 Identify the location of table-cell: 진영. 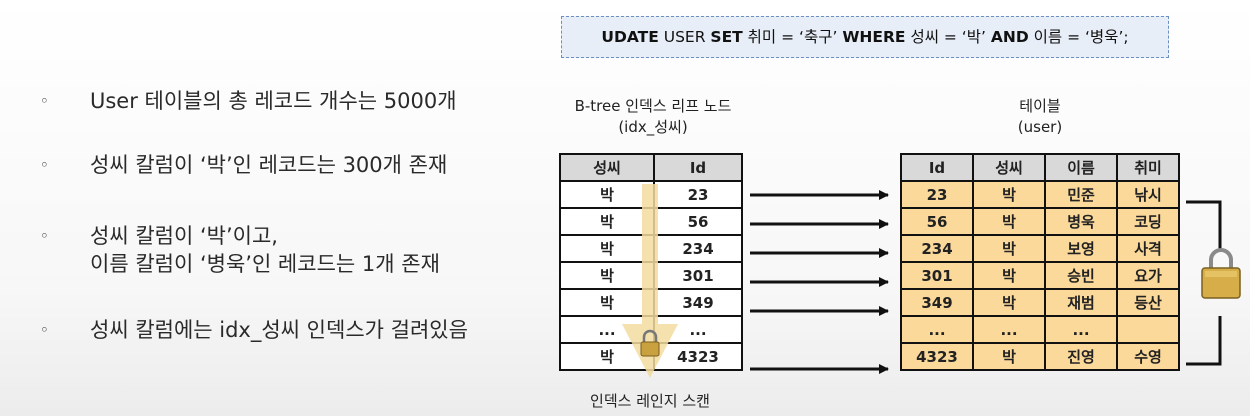
(1081, 356).